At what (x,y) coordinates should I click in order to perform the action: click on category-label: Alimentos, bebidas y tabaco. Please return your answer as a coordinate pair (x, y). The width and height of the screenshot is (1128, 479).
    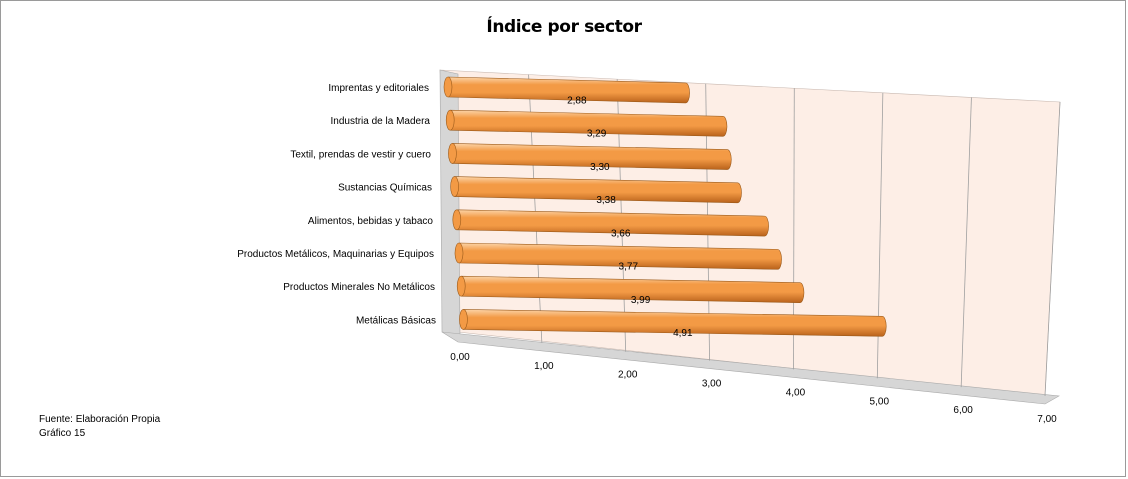
    Looking at the image, I should click on (371, 221).